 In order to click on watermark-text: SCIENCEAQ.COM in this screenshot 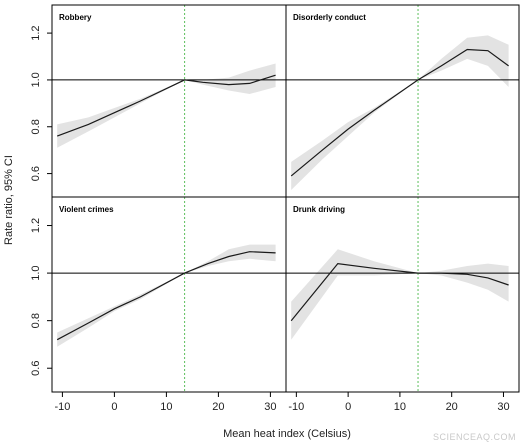, I will do `click(474, 437)`.